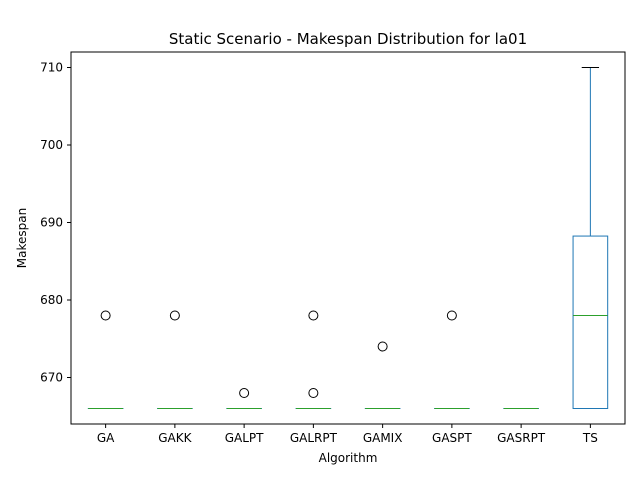  I want to click on x-tick-label: GAKK, so click(175, 438).